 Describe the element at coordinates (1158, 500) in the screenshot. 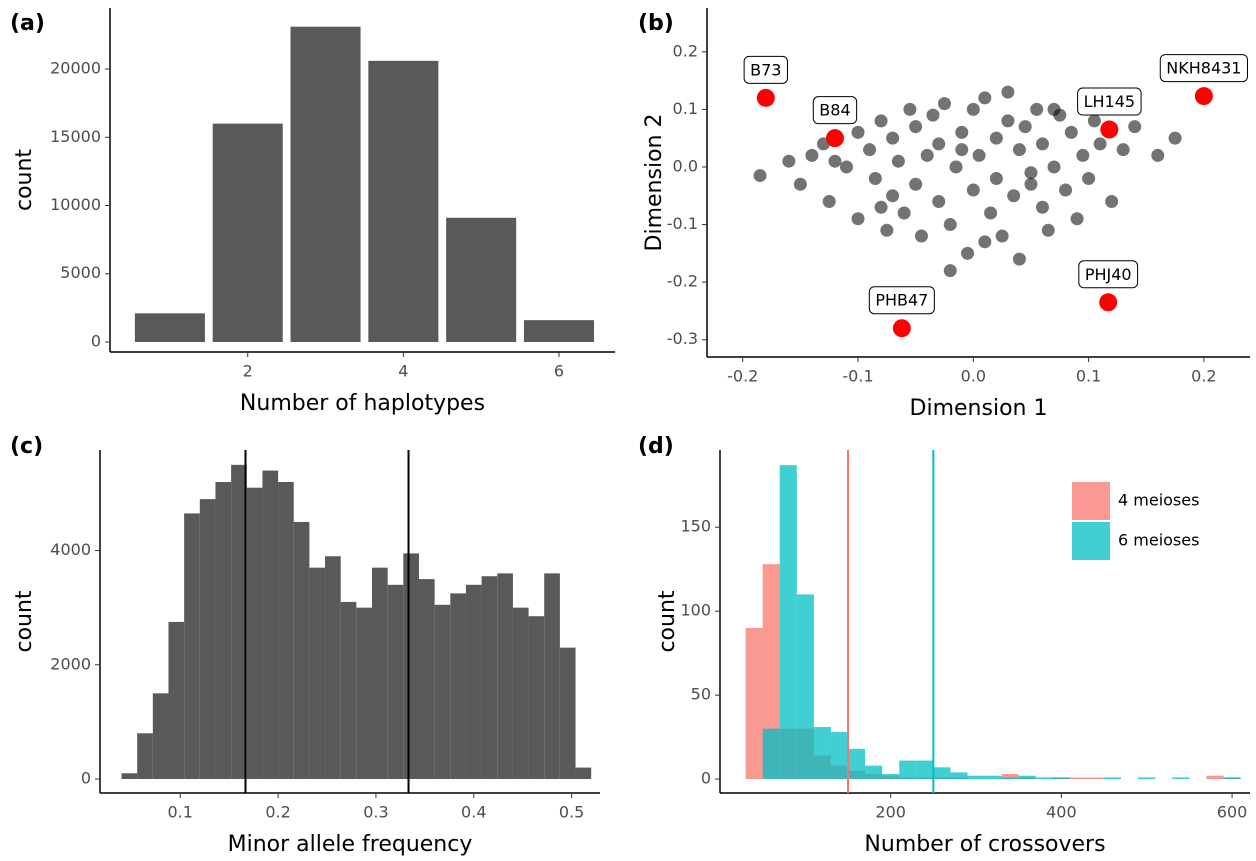

I see `legend-label: 4 meioses` at that location.